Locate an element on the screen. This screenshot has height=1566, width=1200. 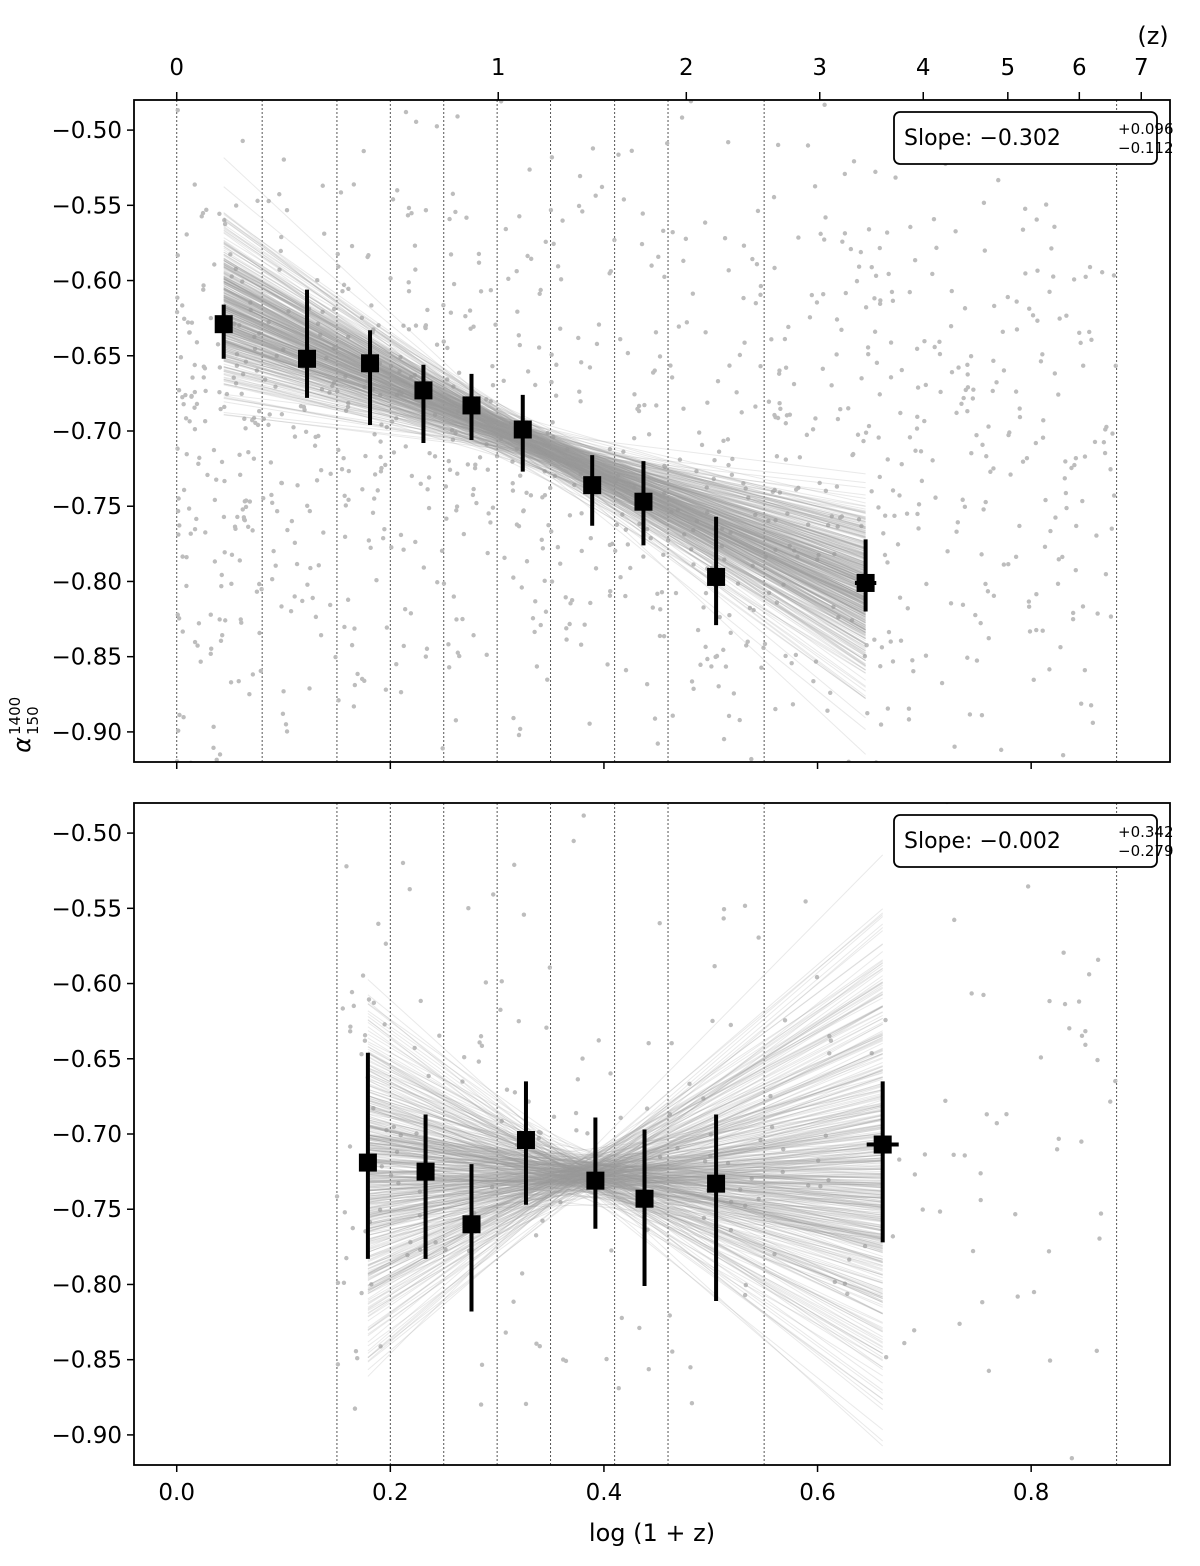
slope-box is located at coordinates (1025, 138).